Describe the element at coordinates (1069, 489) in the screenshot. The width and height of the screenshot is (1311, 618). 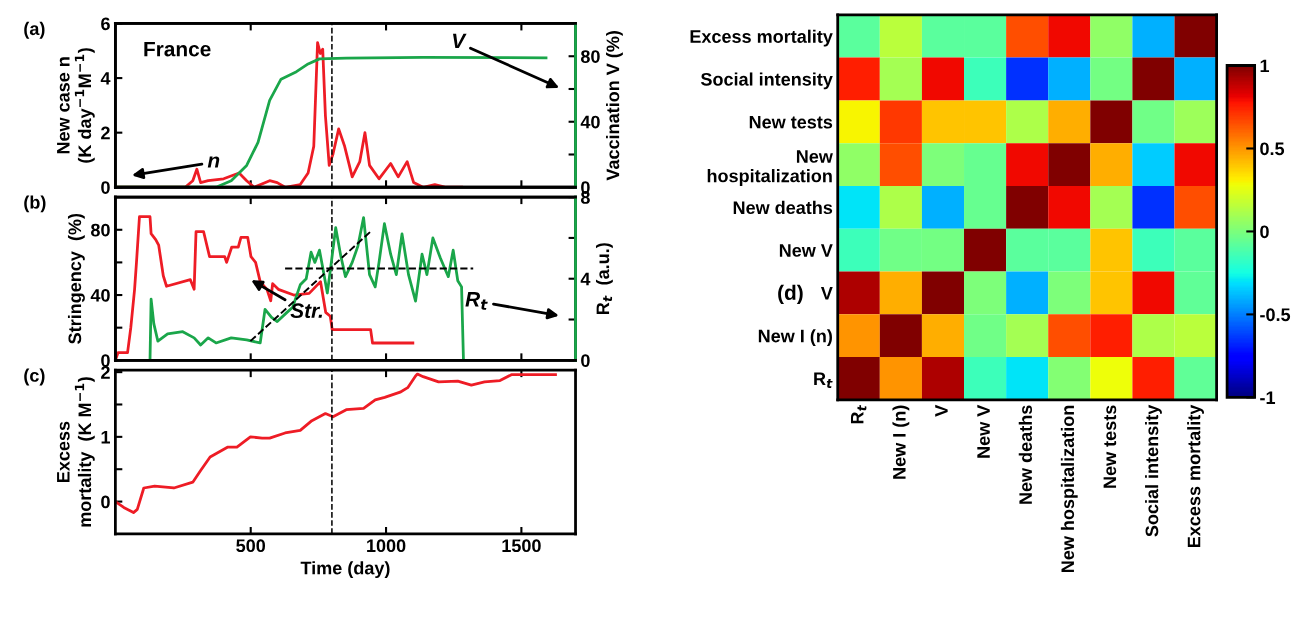
I see `x-tick-label: New hospitalization` at that location.